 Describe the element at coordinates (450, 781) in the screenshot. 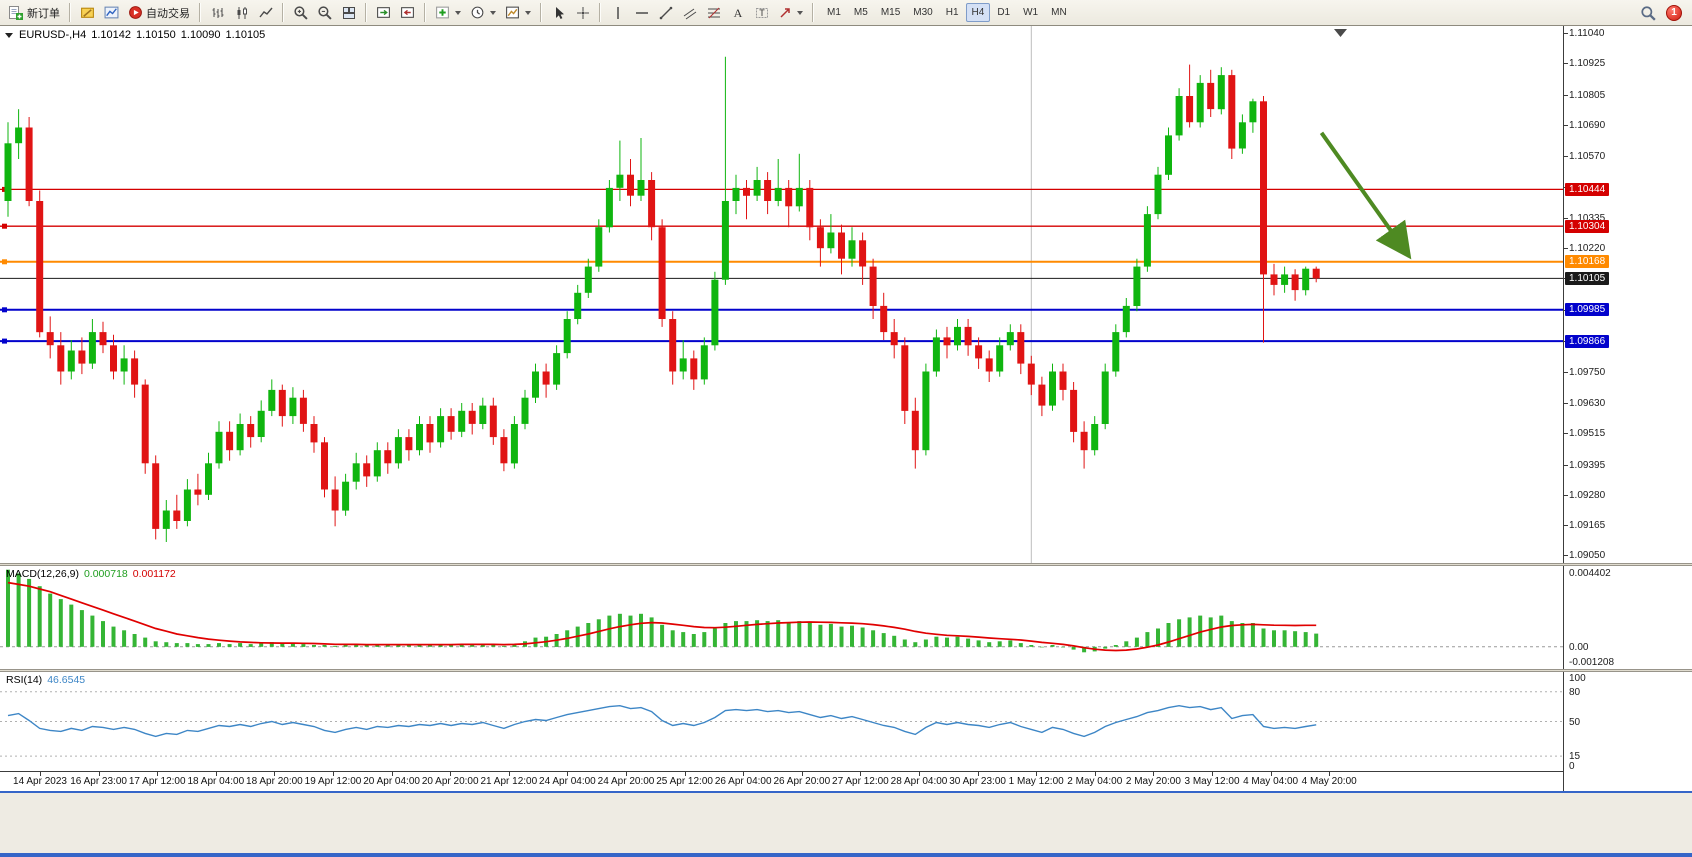

I see `time-label: 20 Apr 20:00` at that location.